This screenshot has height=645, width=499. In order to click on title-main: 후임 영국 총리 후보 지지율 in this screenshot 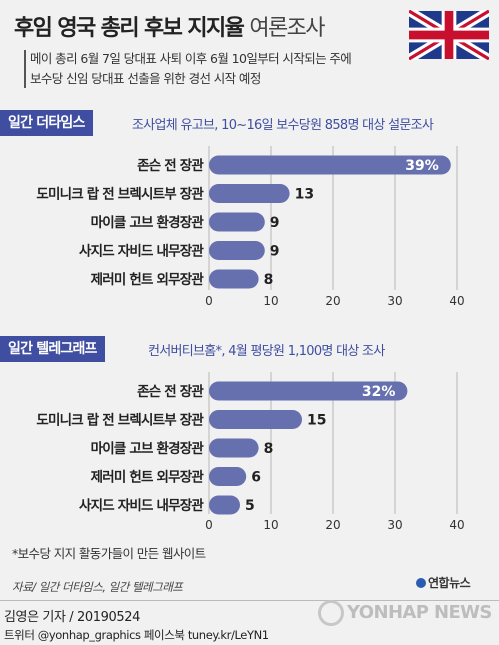, I will do `click(129, 28)`.